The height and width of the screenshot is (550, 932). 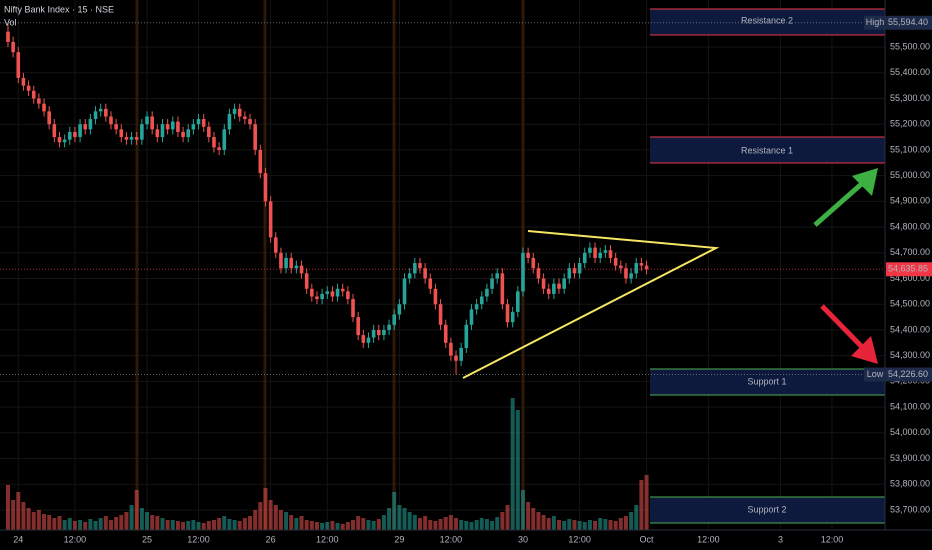 I want to click on zone-box, so click(x=767, y=22).